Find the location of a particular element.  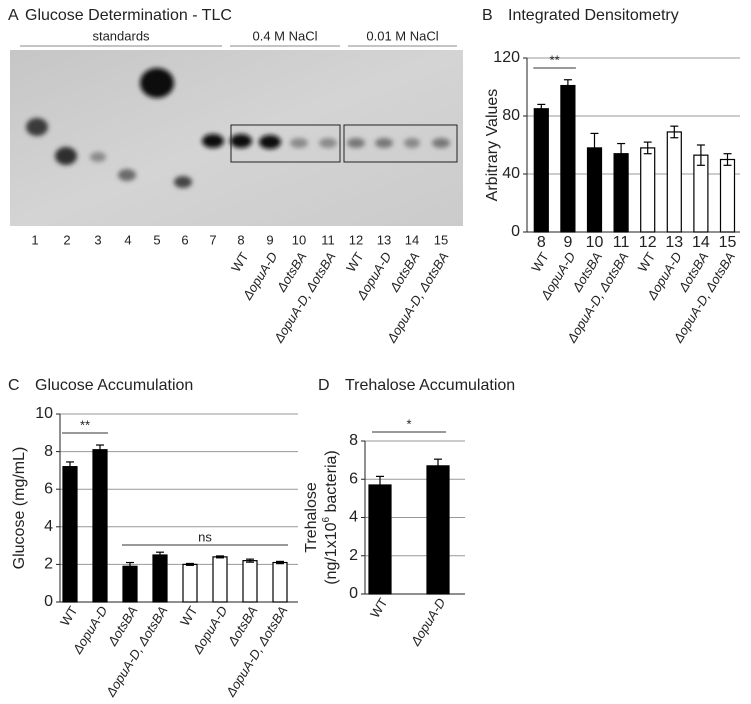

lane-number: 2 is located at coordinates (66, 239).